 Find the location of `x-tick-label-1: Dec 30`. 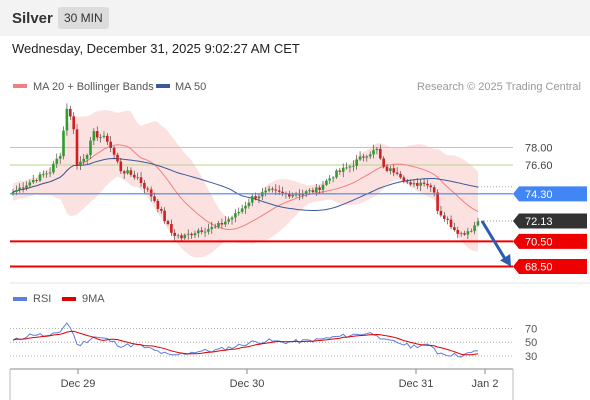

x-tick-label-1: Dec 30 is located at coordinates (247, 384).